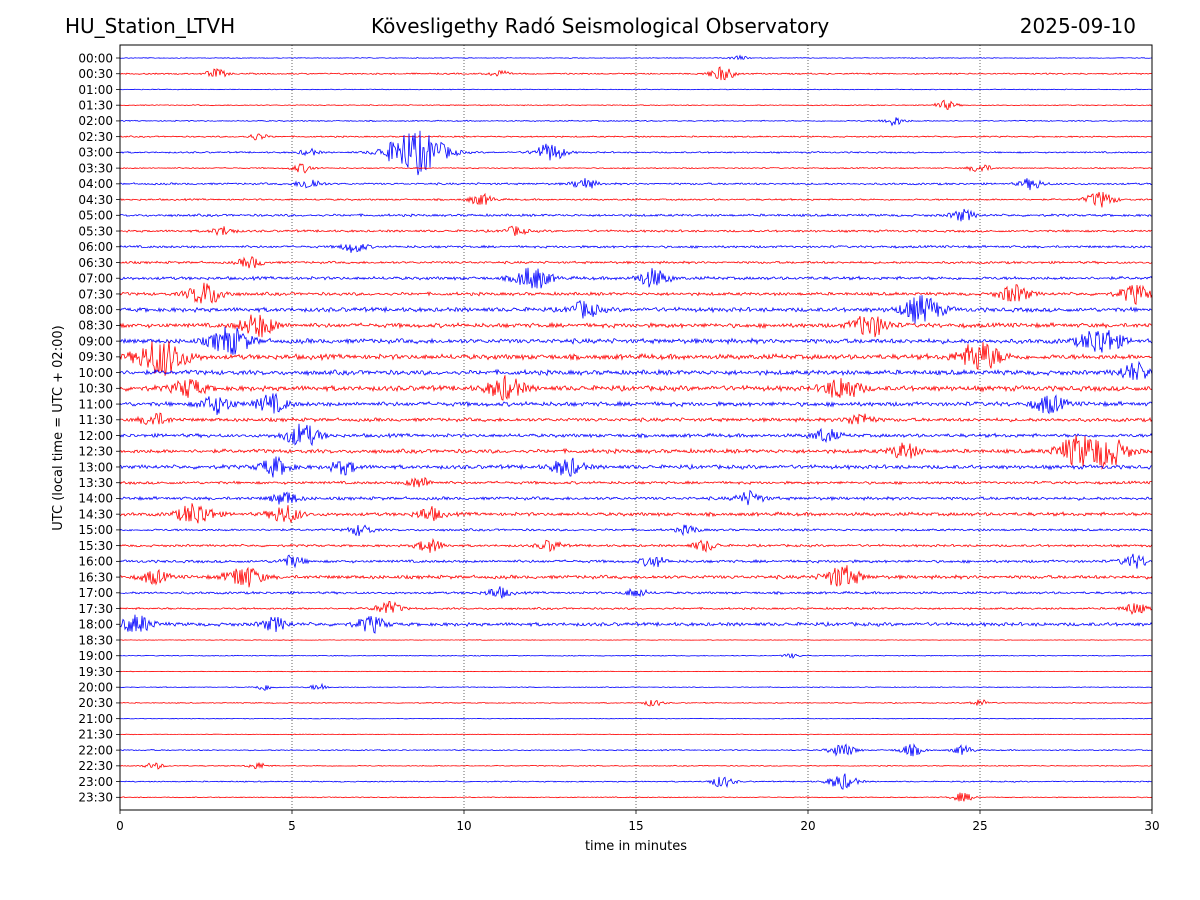 The width and height of the screenshot is (1200, 900). Describe the element at coordinates (95, 404) in the screenshot. I see `y-tick-label: 11:00` at that location.